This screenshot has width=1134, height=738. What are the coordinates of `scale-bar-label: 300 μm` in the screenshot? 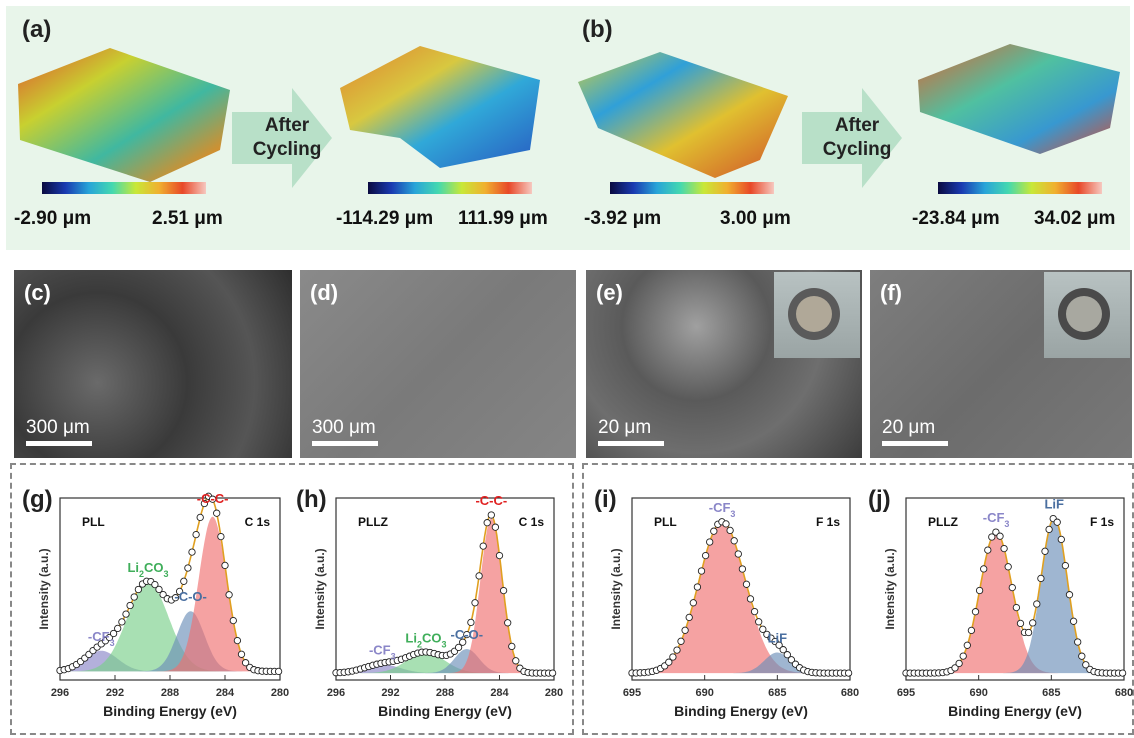 It's located at (344, 427).